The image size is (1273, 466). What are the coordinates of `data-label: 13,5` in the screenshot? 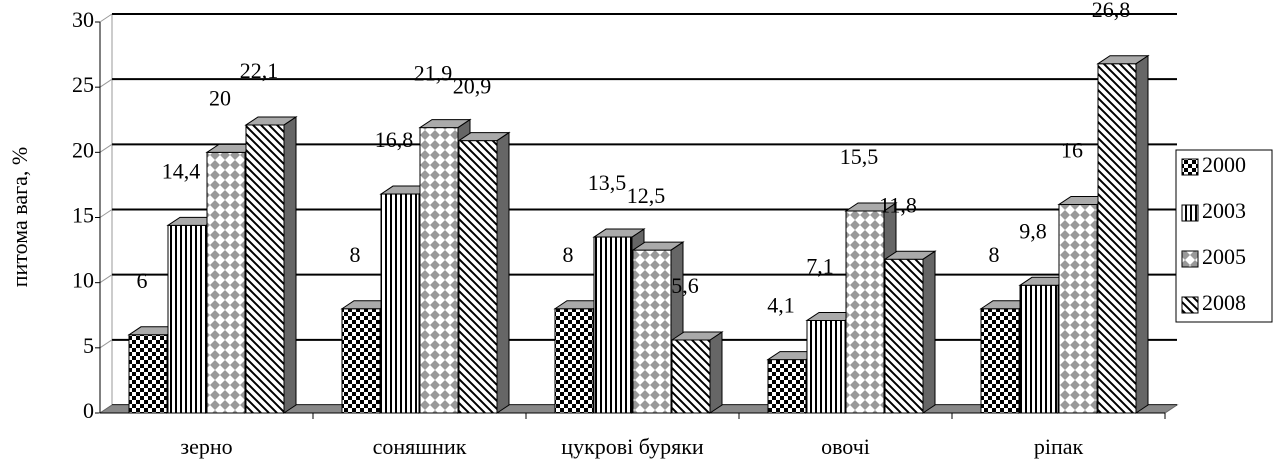 It's located at (607, 182).